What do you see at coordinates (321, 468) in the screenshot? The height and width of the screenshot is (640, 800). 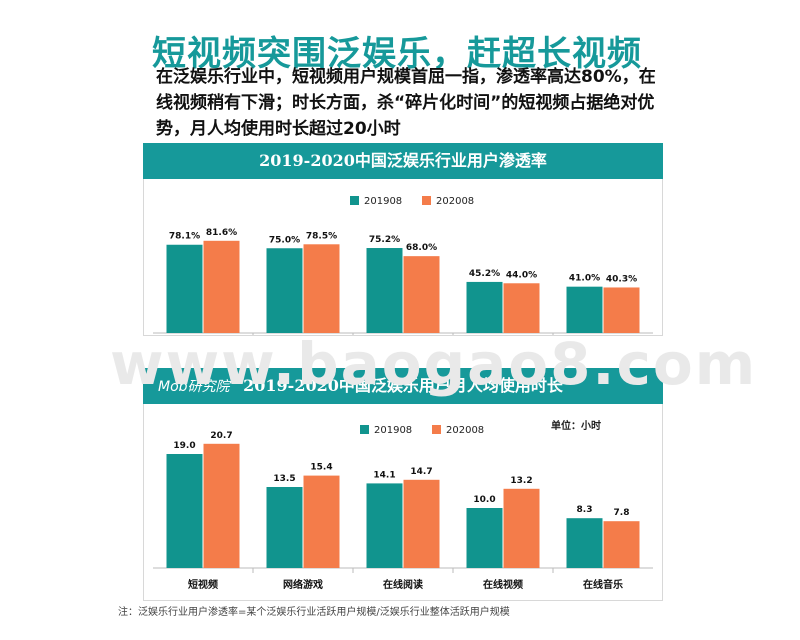 I see `data-label: 15.4` at bounding box center [321, 468].